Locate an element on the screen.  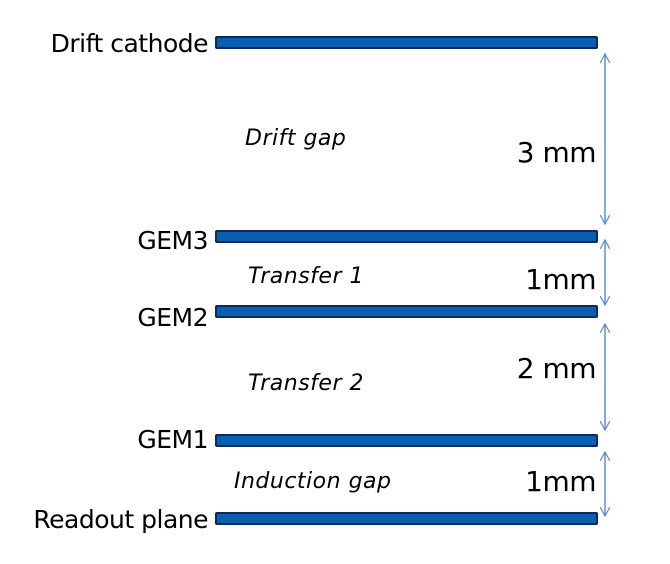
gem3: GEM3 is located at coordinates (367, 240).